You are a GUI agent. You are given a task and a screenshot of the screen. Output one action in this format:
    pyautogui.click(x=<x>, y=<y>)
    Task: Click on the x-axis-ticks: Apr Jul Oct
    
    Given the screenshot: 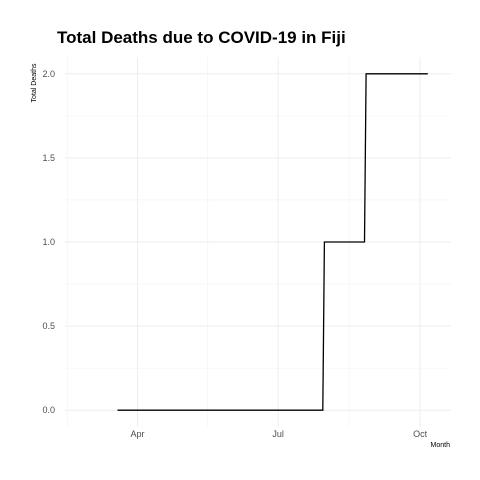 What is the action you would take?
    pyautogui.click(x=279, y=434)
    